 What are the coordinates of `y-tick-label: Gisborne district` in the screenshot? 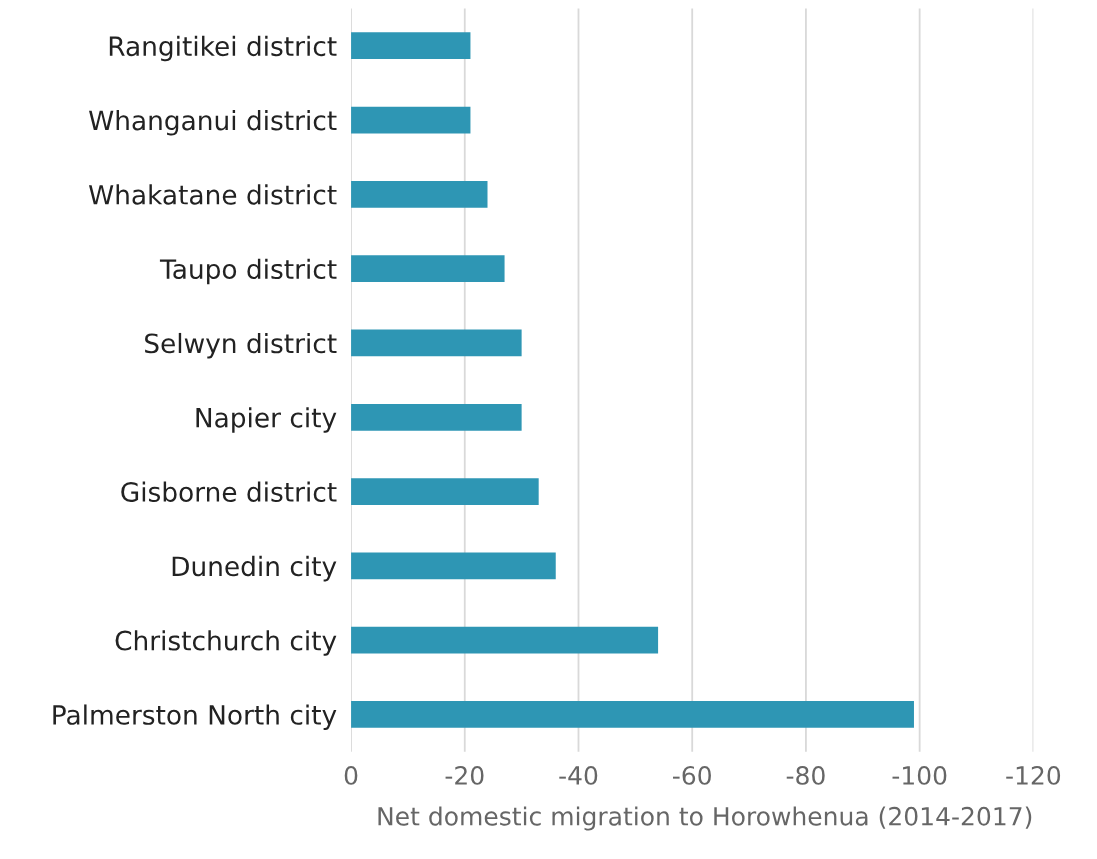 It's located at (229, 491).